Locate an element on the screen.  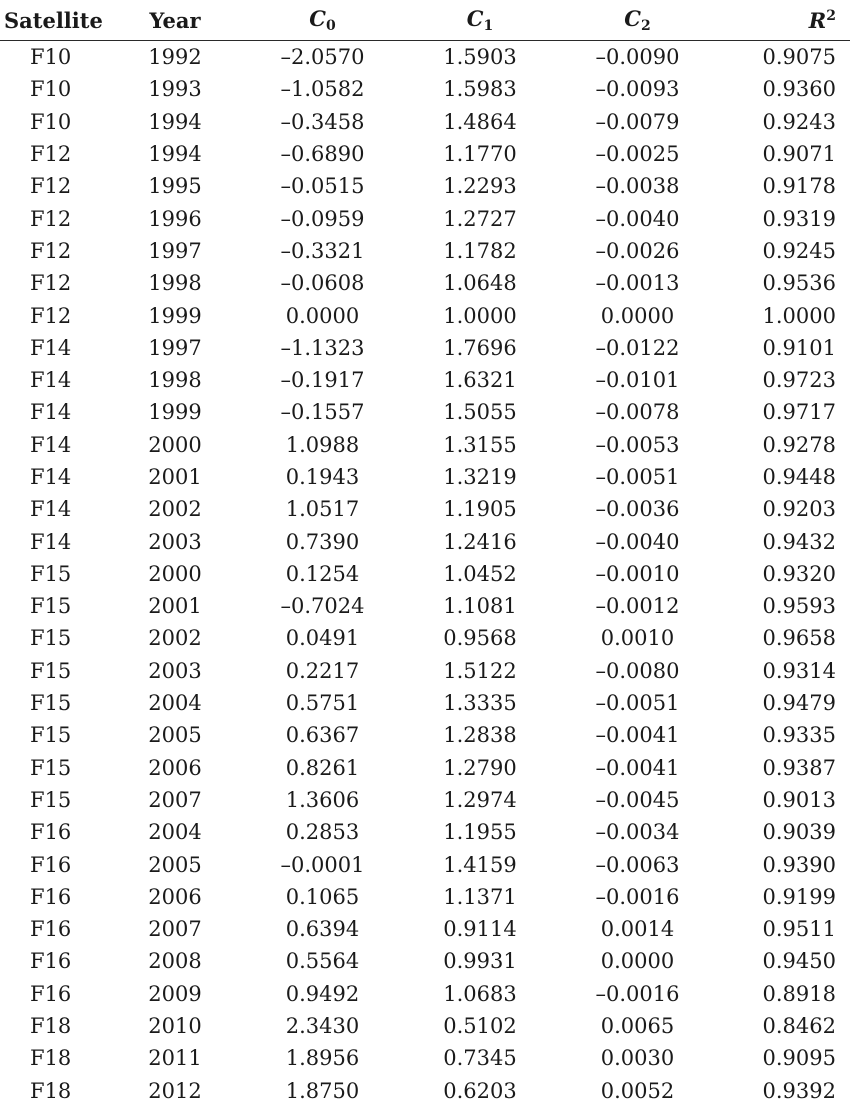
cell-r2: 0.9360 is located at coordinates (799, 89).